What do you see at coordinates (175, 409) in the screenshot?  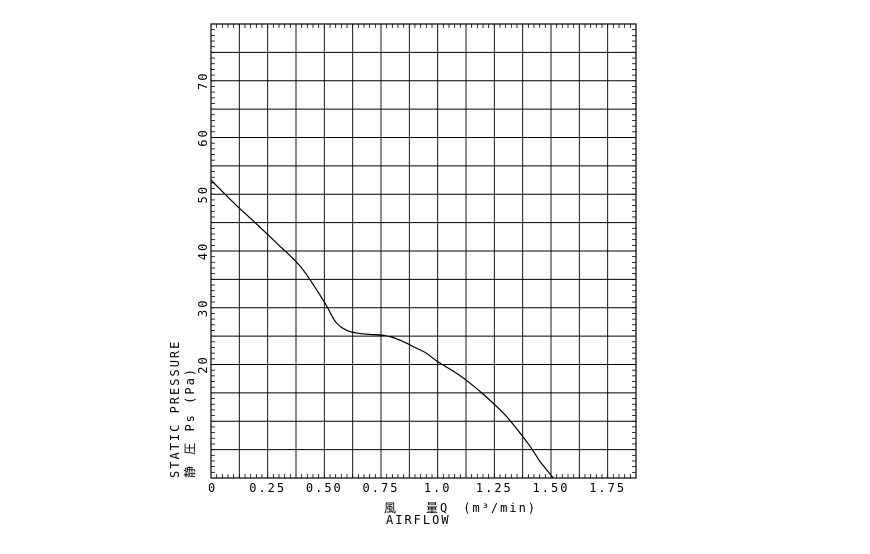 I see `y-axis-label-en: STATIC PRESSURE` at bounding box center [175, 409].